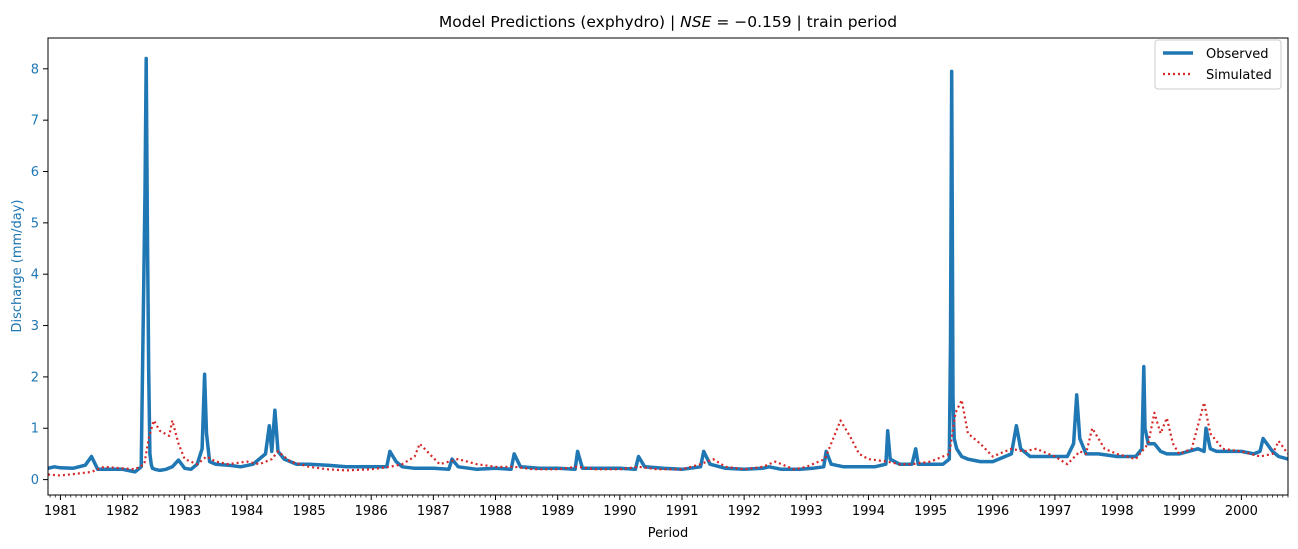  Describe the element at coordinates (35, 377) in the screenshot. I see `y-tick-label: 2` at that location.